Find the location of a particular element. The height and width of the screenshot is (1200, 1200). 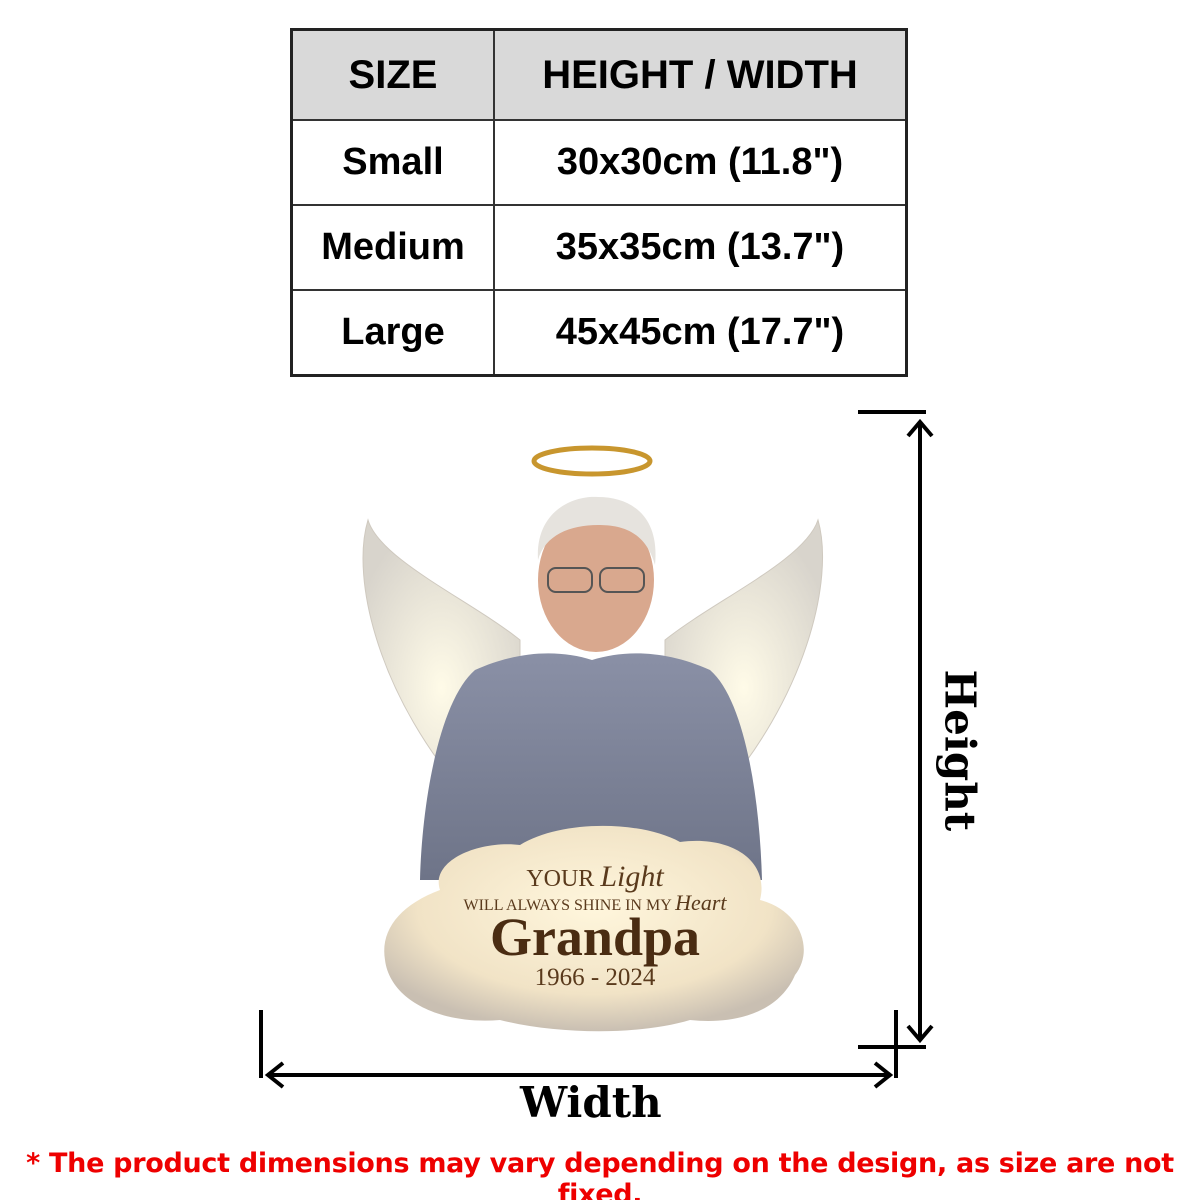

dimension-cell: 30x30cm (11.8") is located at coordinates (700, 162).